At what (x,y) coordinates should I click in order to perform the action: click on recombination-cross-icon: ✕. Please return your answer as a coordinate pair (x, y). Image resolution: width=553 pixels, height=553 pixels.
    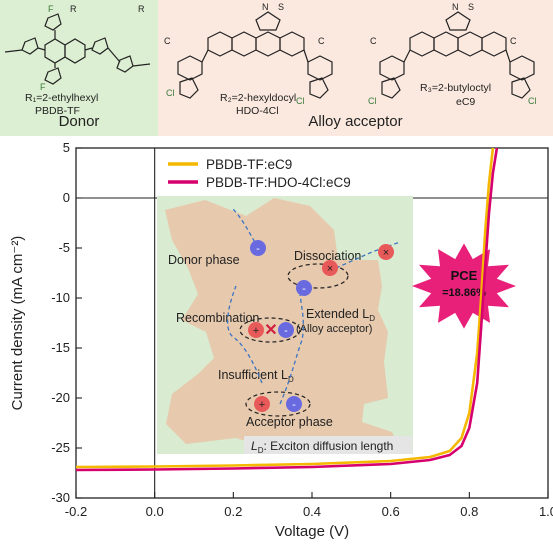
    Looking at the image, I should click on (270, 330).